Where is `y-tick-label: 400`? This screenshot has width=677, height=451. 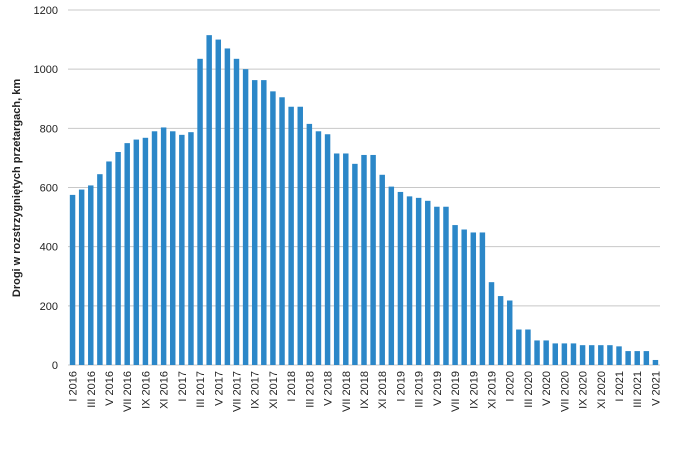 y-tick-label: 400 is located at coordinates (49, 248).